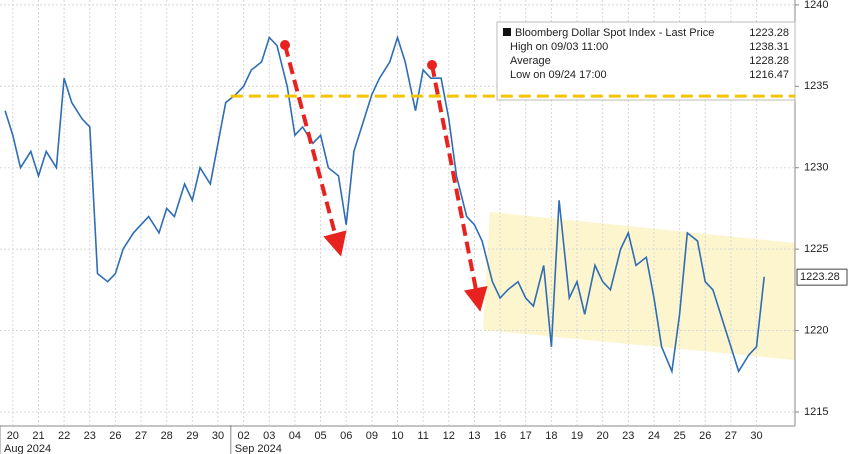 The width and height of the screenshot is (848, 454). I want to click on x-tick-label: 09, so click(372, 436).